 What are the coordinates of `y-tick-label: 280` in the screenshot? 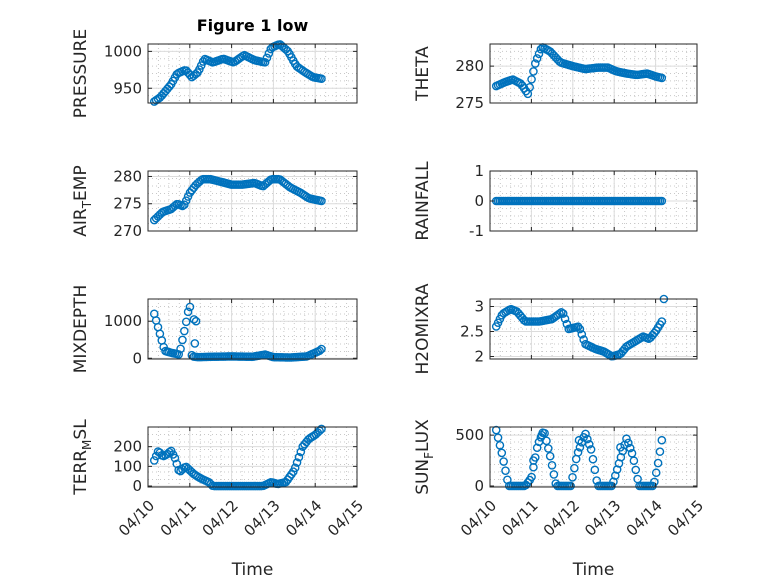 It's located at (127, 176).